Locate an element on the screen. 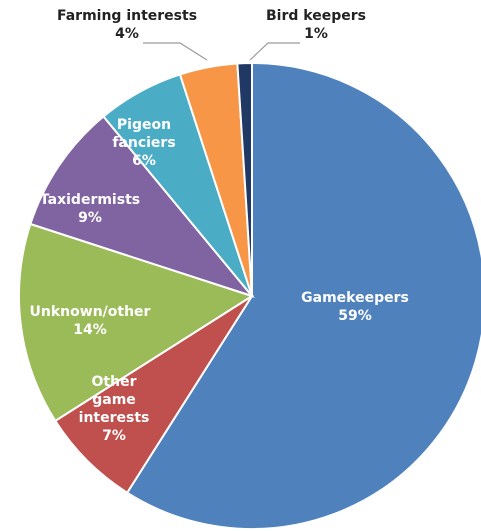 The image size is (481, 531). leader-line-bird-keepers is located at coordinates (274, 51).